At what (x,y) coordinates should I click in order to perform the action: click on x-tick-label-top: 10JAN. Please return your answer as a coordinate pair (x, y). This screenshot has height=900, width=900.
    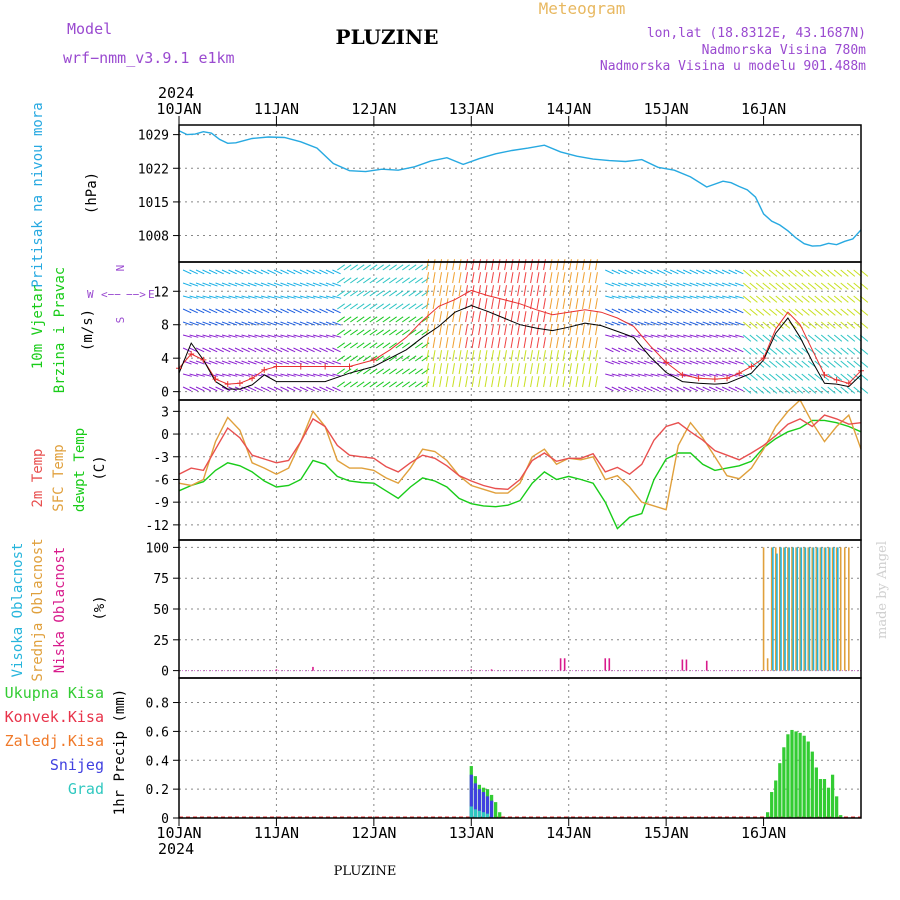
    Looking at the image, I should click on (178, 109).